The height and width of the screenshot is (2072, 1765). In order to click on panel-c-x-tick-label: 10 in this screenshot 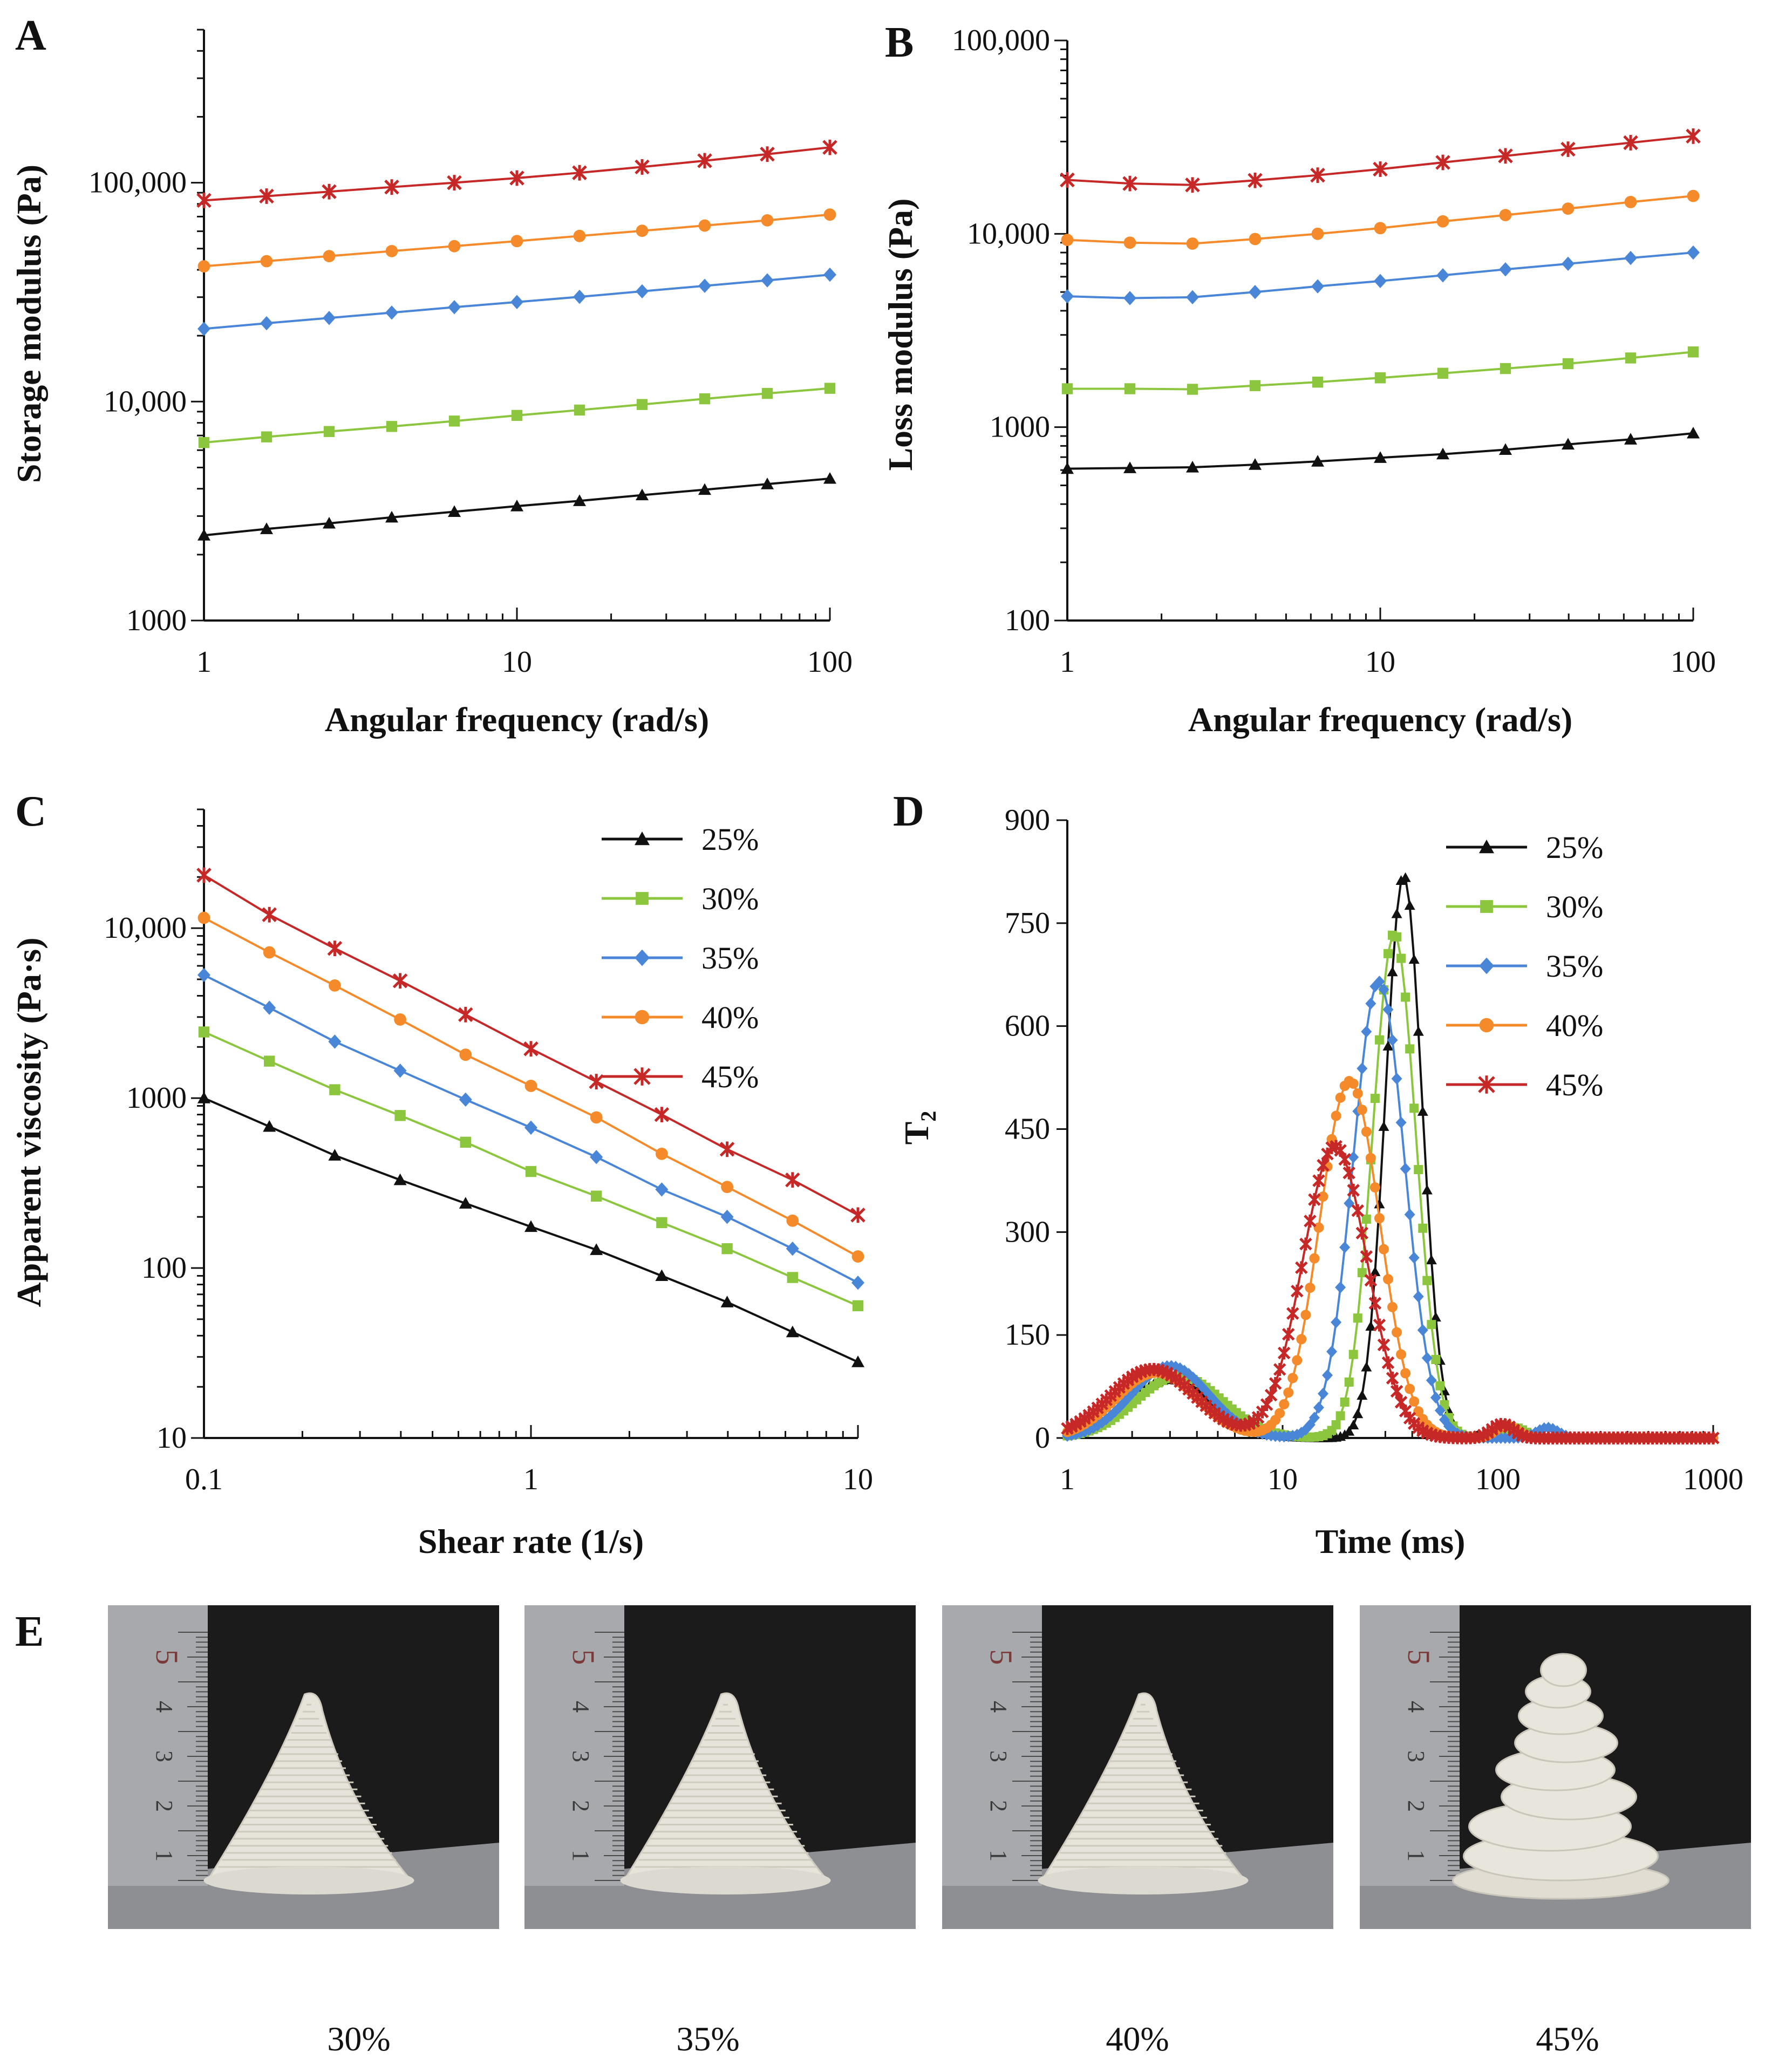, I will do `click(858, 1479)`.